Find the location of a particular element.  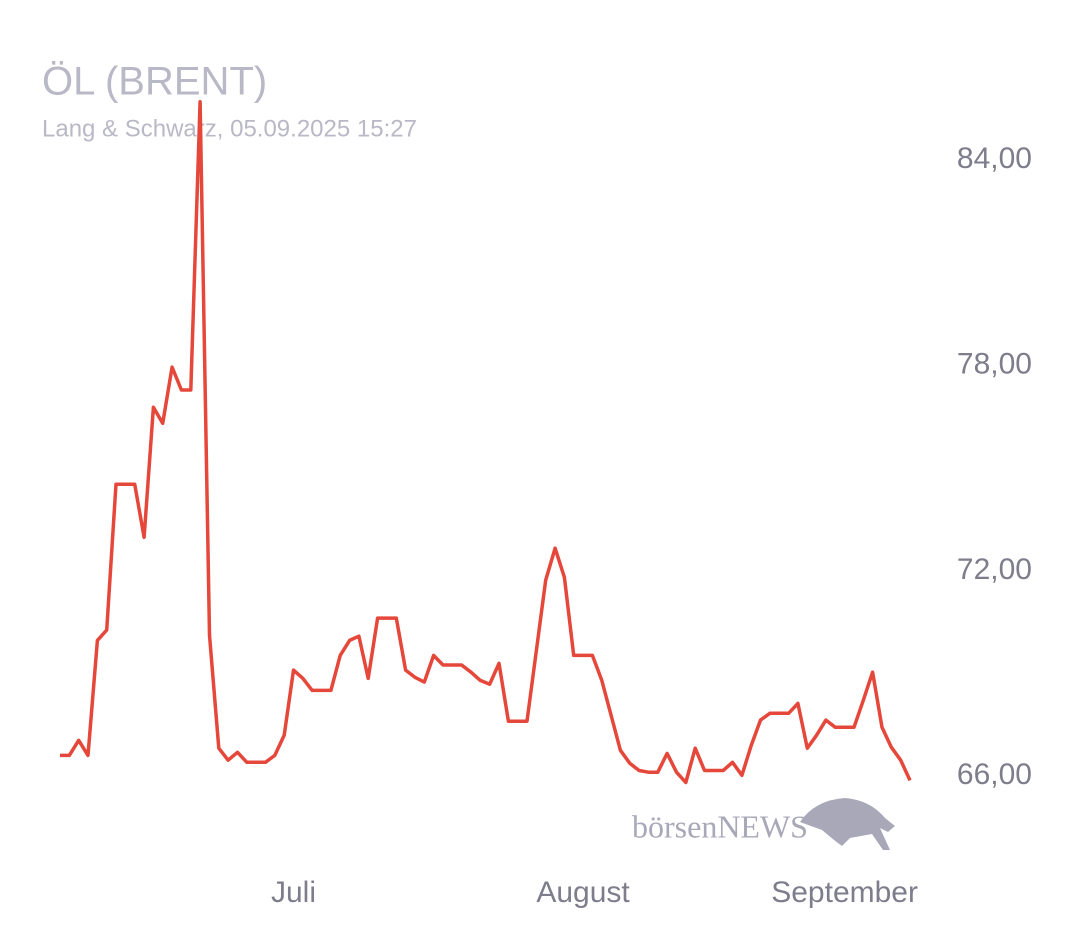

chart-subtitle: Lang & Schwarz, 05.09.2025 15:27 is located at coordinates (229, 128).